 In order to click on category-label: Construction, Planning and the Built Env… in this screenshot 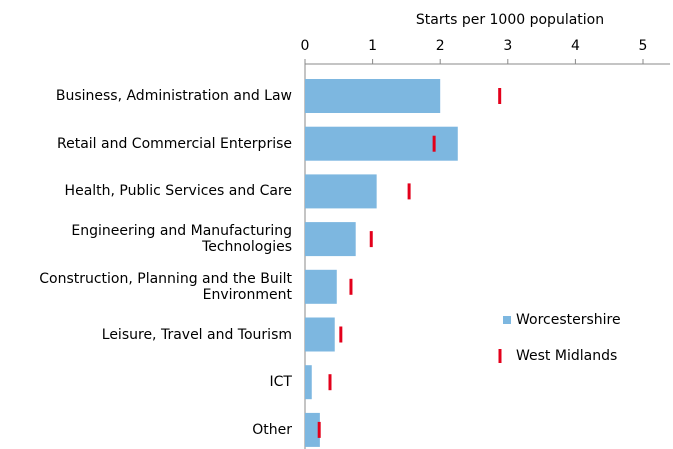, I will do `click(165, 286)`.